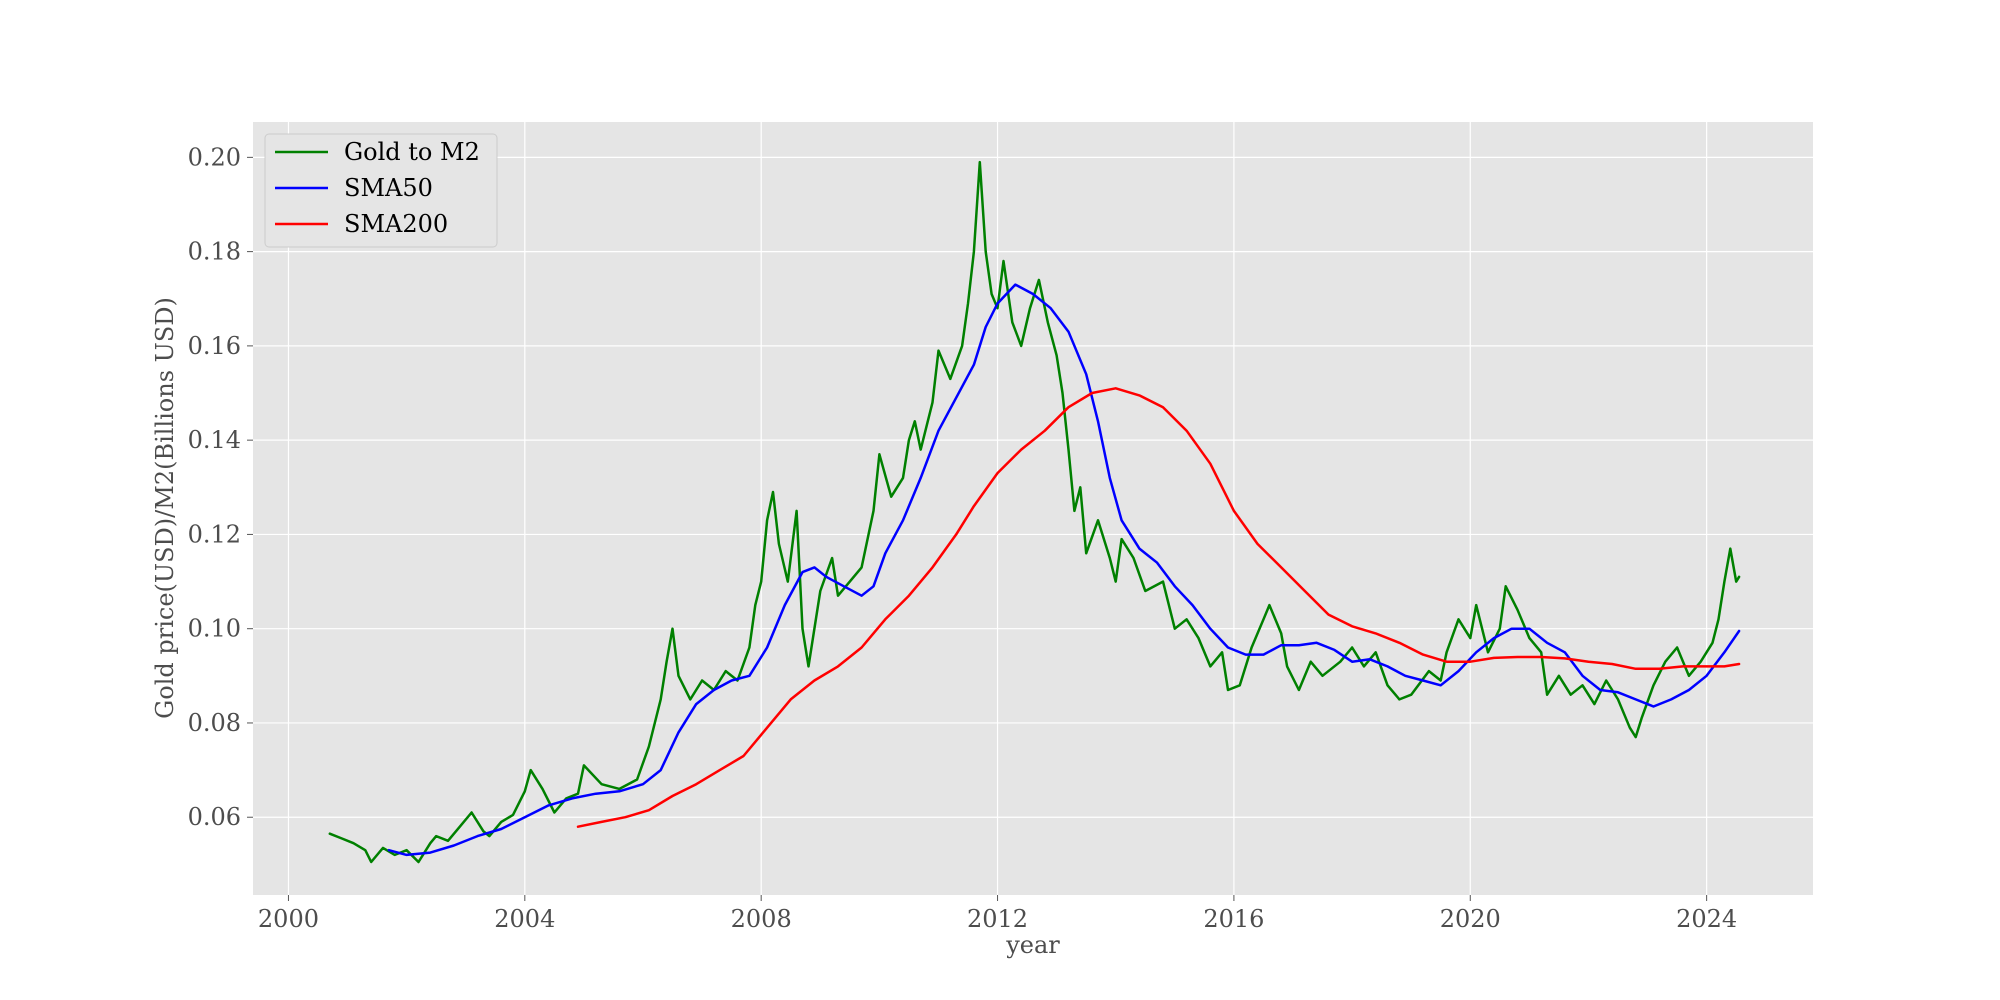 The image size is (2000, 1000). What do you see at coordinates (214, 723) in the screenshot?
I see `y-tick-label: 0.08` at bounding box center [214, 723].